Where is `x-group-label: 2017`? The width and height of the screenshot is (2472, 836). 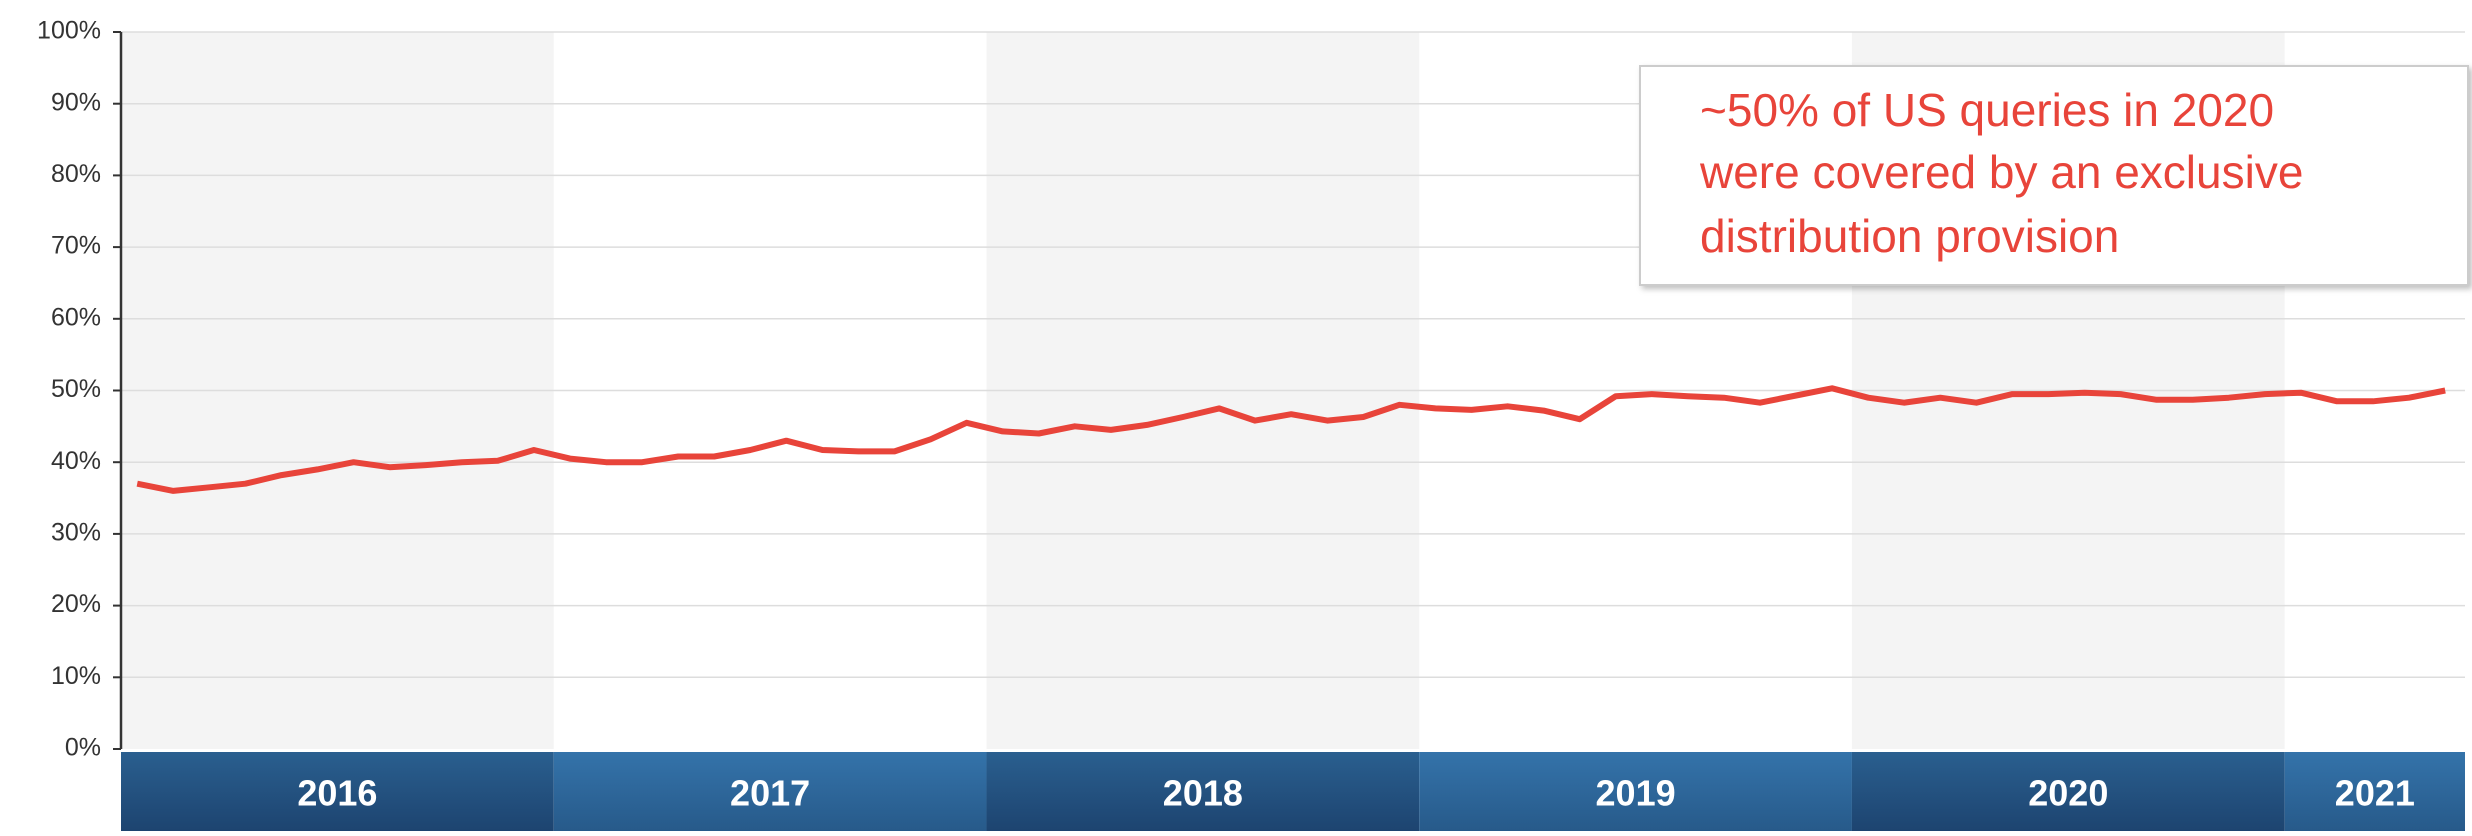 x-group-label: 2017 is located at coordinates (770, 793).